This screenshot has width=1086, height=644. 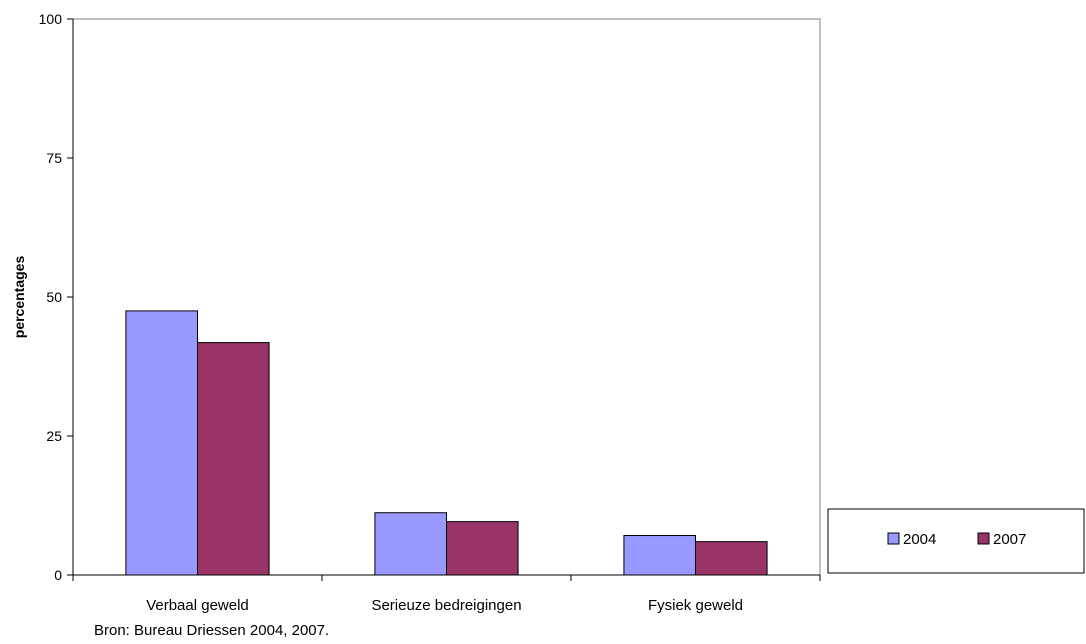 What do you see at coordinates (695, 605) in the screenshot?
I see `x-tick-label: Fysiek geweld` at bounding box center [695, 605].